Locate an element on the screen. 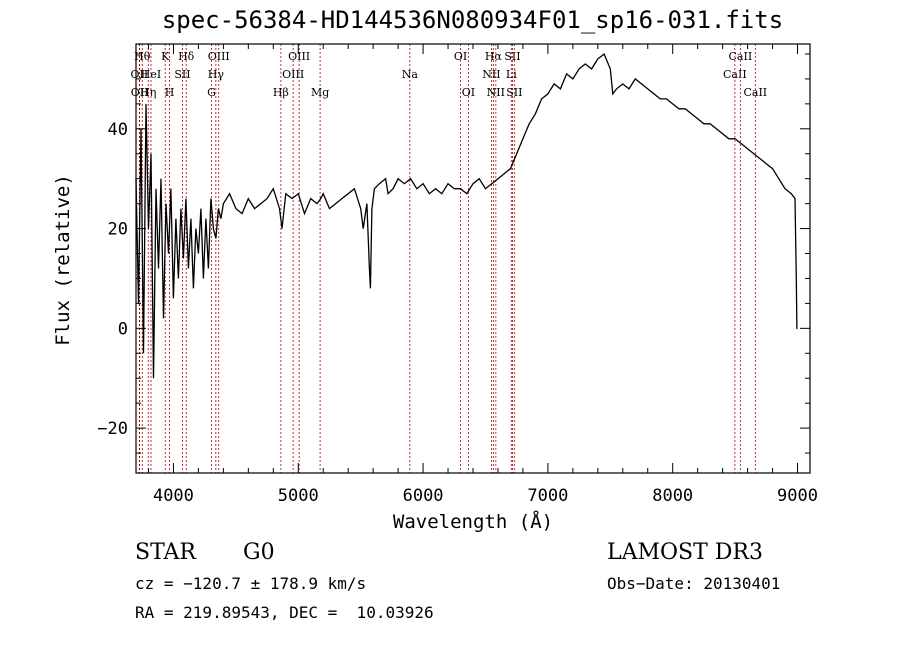 The width and height of the screenshot is (900, 649). line-label-20: Hα is located at coordinates (494, 56).